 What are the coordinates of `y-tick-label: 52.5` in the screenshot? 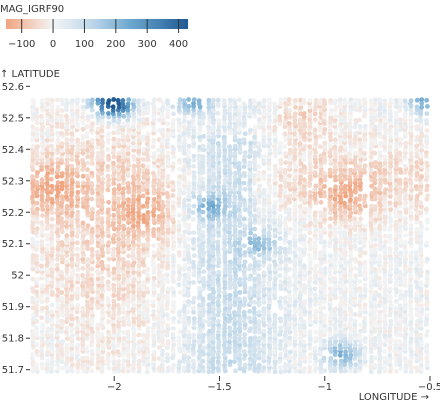 It's located at (13, 118).